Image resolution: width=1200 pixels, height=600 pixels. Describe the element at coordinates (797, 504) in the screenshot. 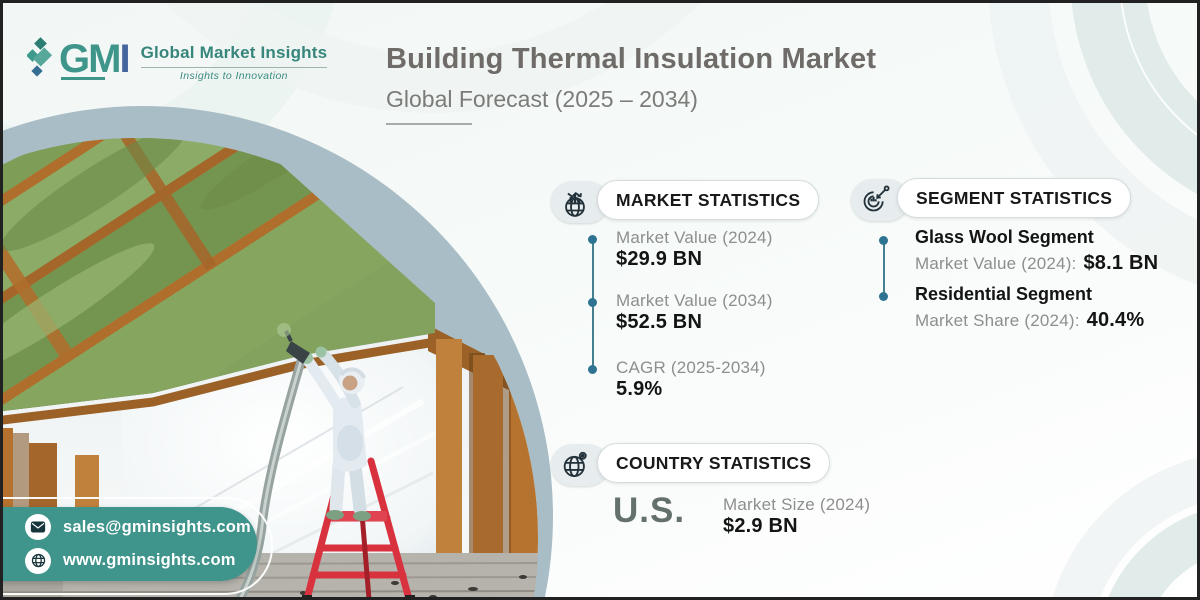

I see `stat-label: Market Size (2024)` at that location.